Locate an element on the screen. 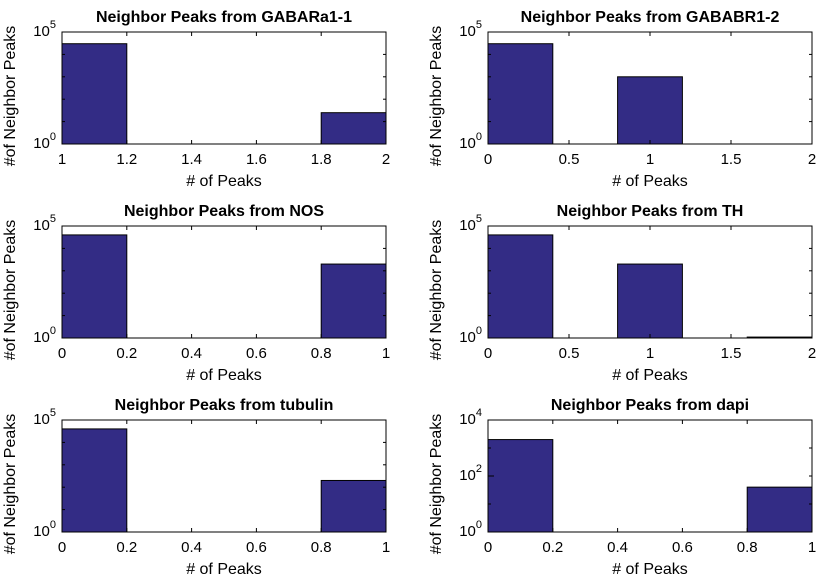  x-tick-label: 1.4 is located at coordinates (191, 159).